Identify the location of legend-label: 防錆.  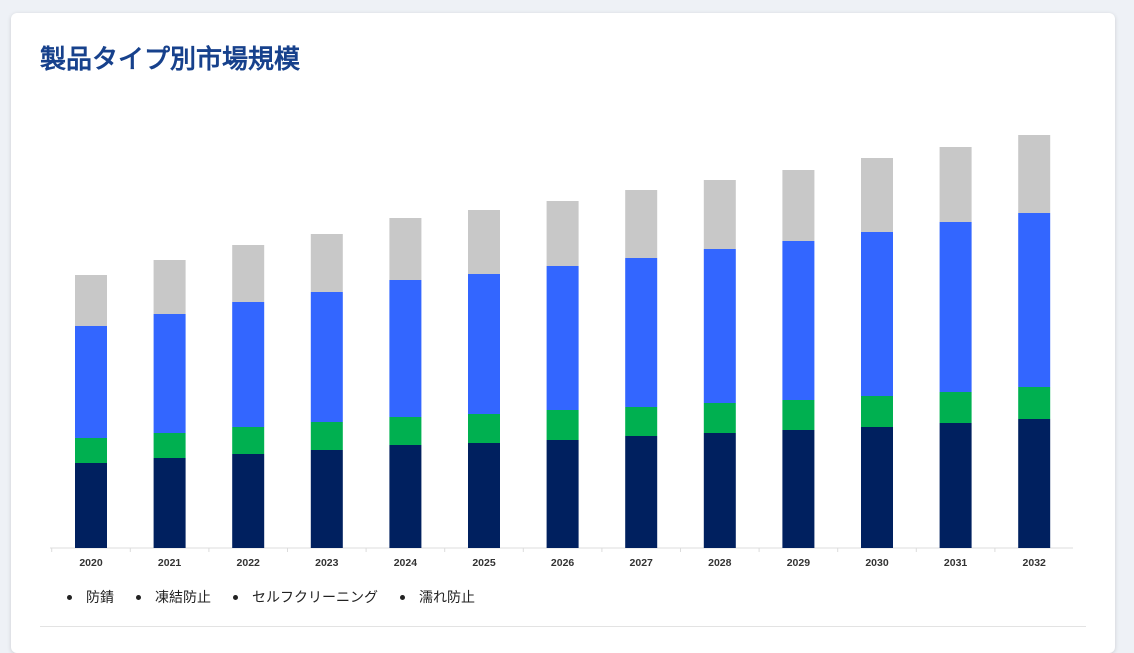
(100, 598).